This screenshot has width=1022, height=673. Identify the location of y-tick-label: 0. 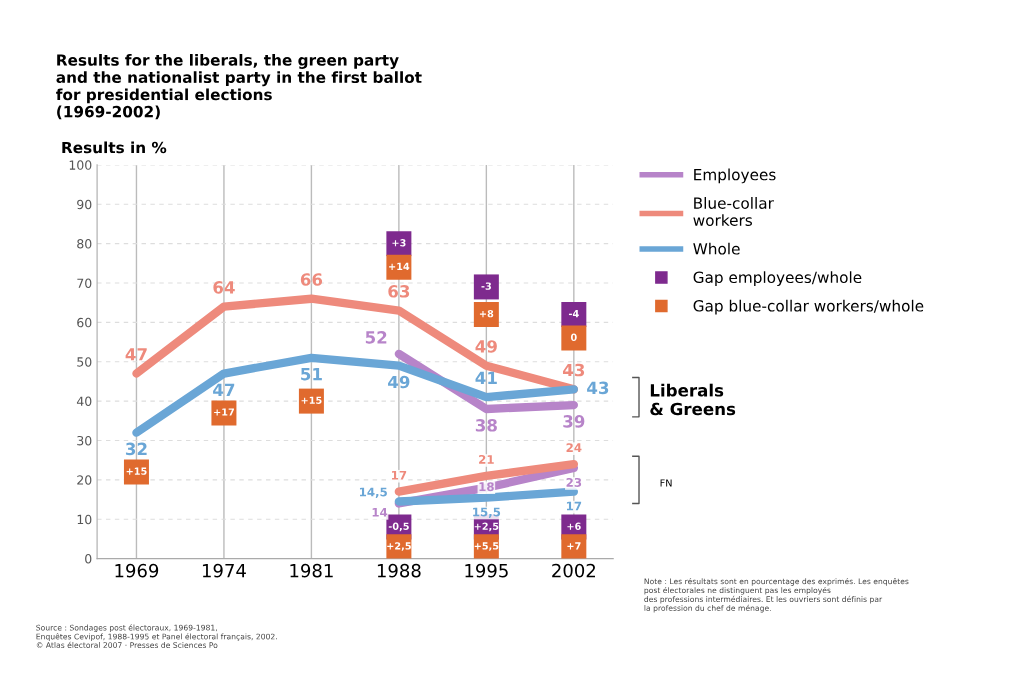
(88, 559).